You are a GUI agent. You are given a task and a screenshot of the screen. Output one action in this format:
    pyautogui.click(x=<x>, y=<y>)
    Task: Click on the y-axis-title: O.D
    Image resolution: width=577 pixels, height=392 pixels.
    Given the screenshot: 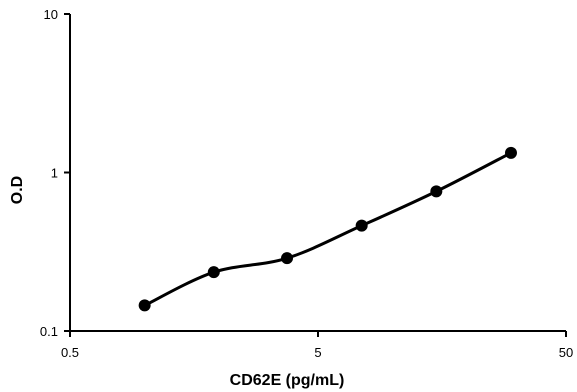 What is the action you would take?
    pyautogui.click(x=17, y=190)
    